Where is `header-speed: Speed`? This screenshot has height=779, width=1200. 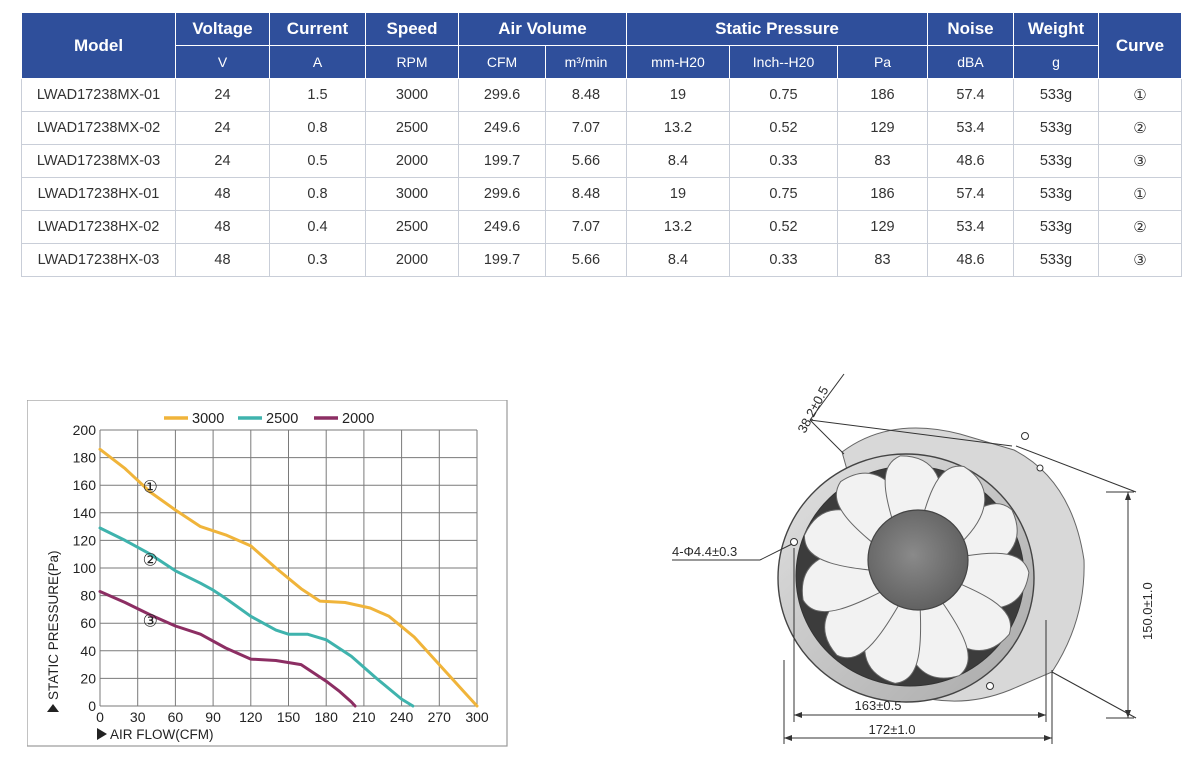
header-speed: Speed is located at coordinates (412, 29).